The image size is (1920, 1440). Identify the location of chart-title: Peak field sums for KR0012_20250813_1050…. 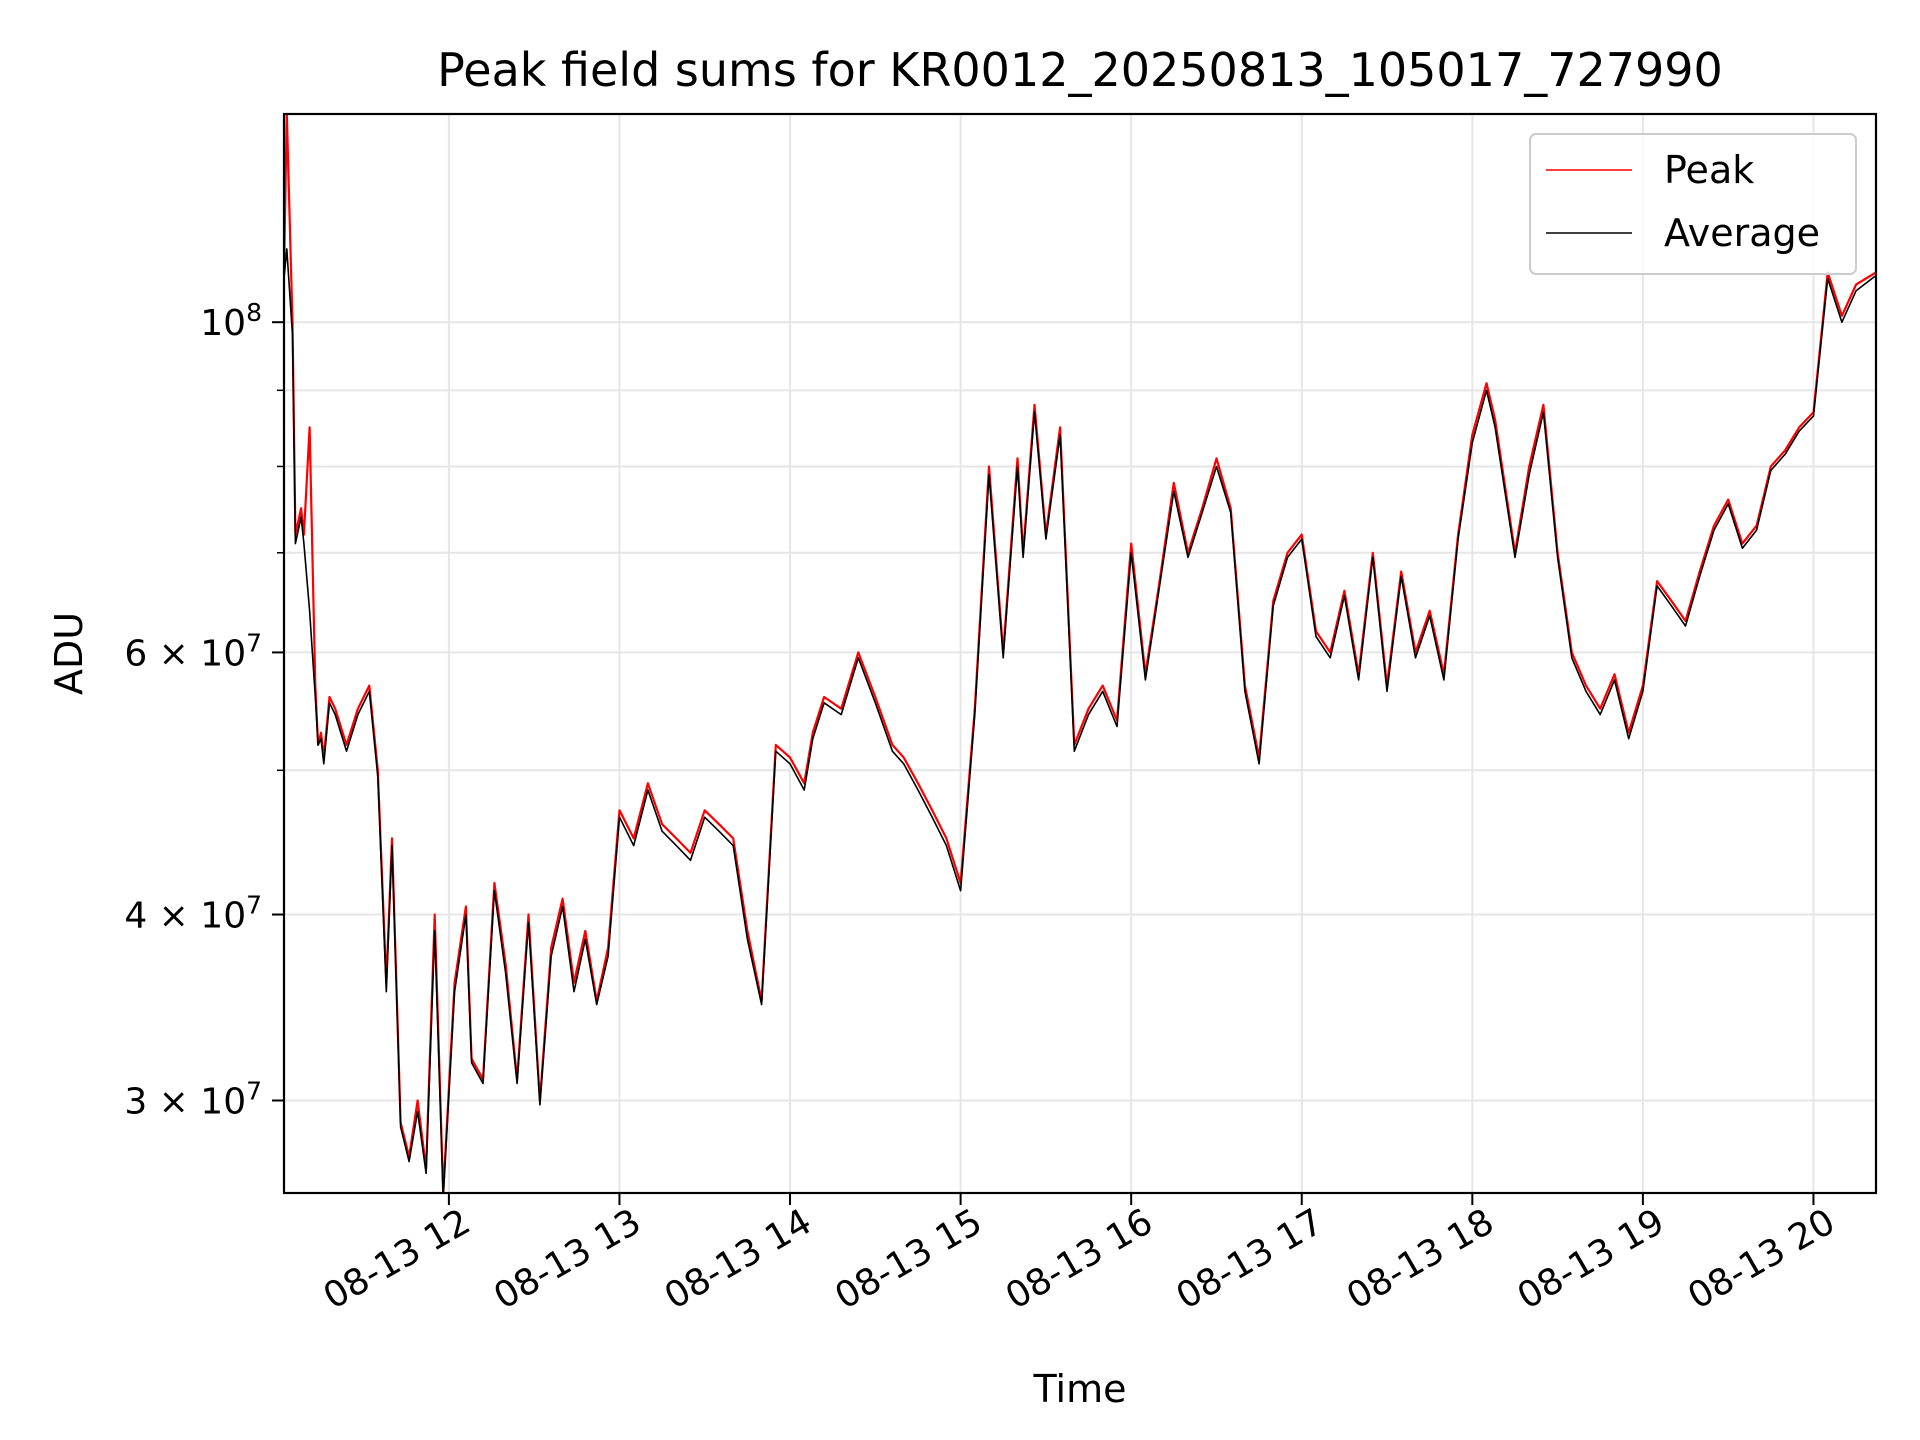
(1080, 70).